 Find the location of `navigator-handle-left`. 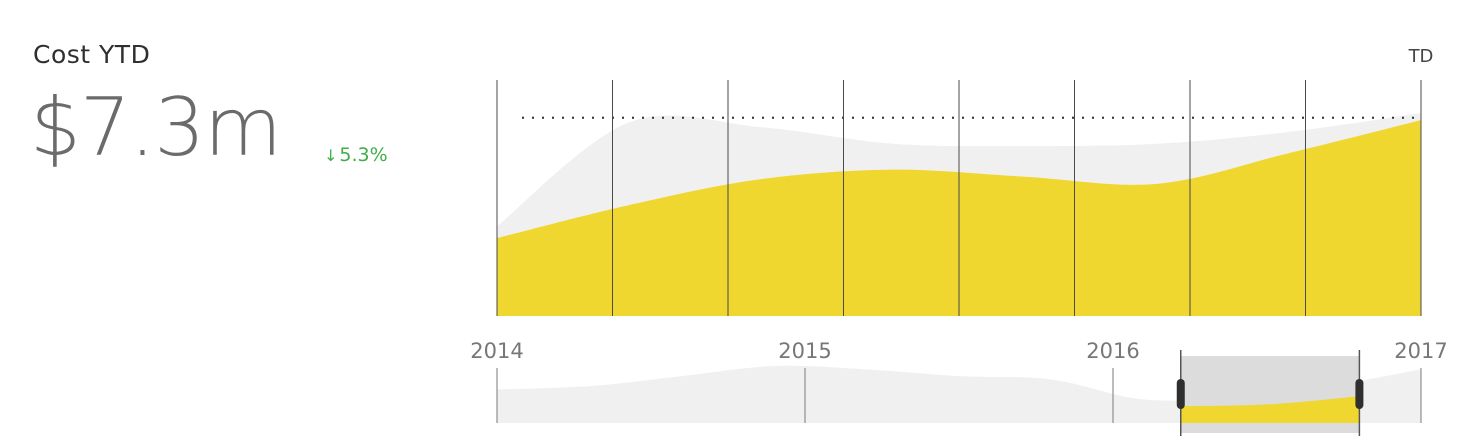

navigator-handle-left is located at coordinates (1180, 394).